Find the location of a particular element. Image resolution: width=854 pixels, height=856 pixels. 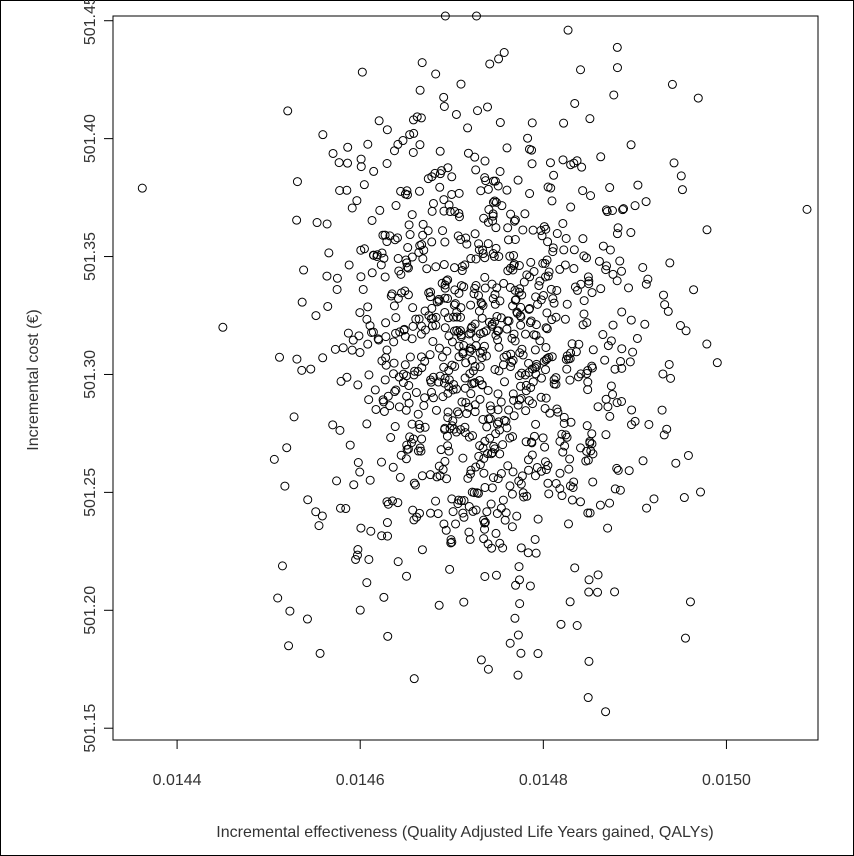

y-tick-label: 501.30 is located at coordinates (90, 374).